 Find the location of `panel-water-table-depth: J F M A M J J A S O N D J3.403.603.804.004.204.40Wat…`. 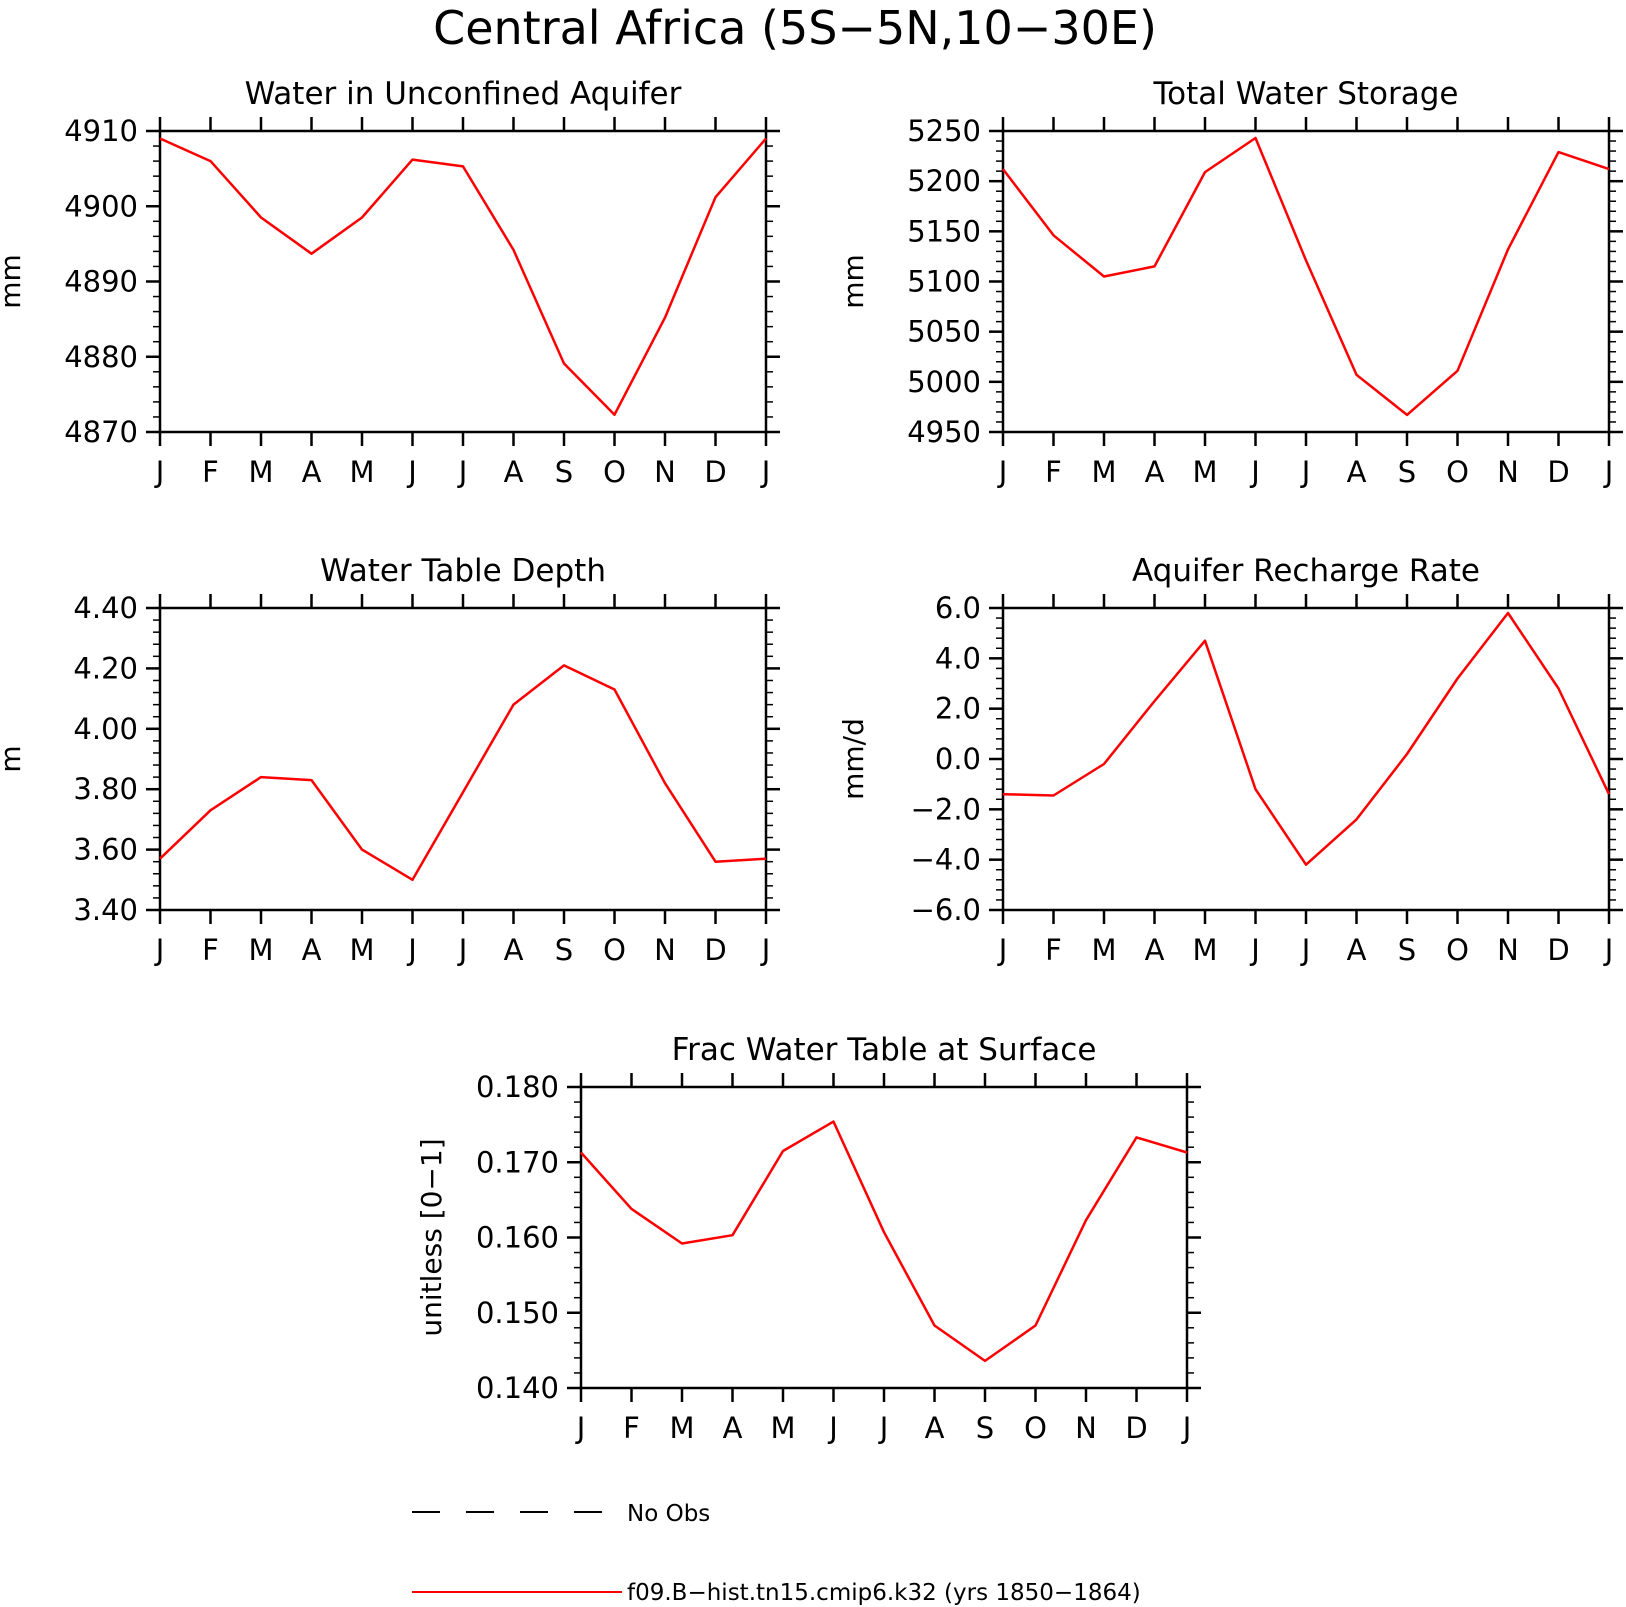

panel-water-table-depth: J F M A M J J A S O N D J3.403.603.804.004.204.40Wat… is located at coordinates (390, 760).